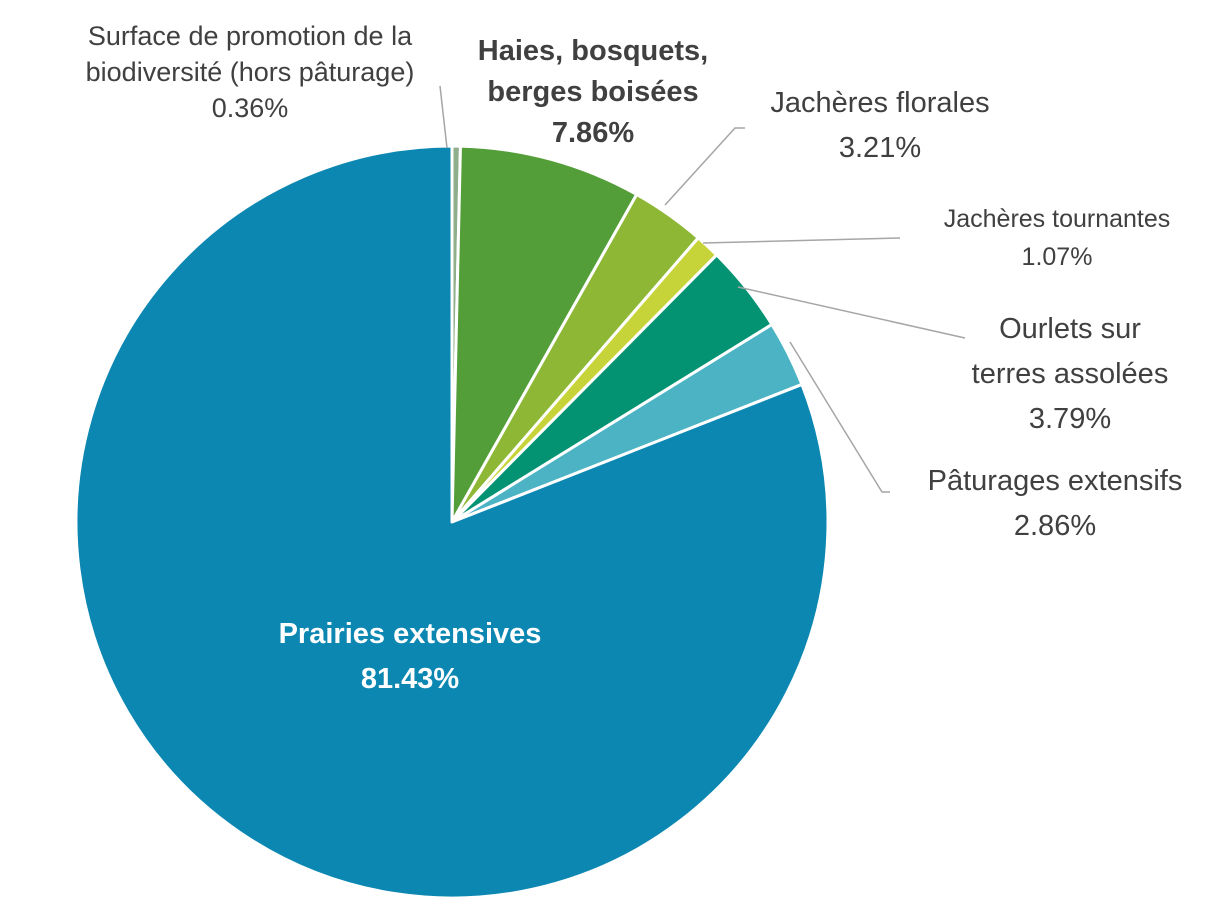 The height and width of the screenshot is (915, 1225). What do you see at coordinates (1070, 419) in the screenshot?
I see `slice-value-ourlets-sur-terres-assolees: 3.79%` at bounding box center [1070, 419].